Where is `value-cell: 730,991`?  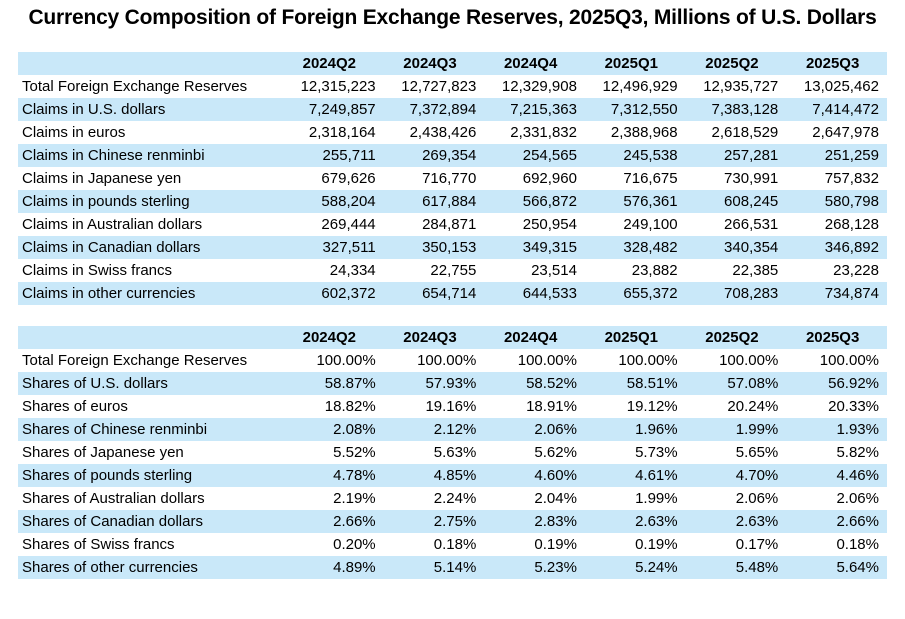 value-cell: 730,991 is located at coordinates (751, 178).